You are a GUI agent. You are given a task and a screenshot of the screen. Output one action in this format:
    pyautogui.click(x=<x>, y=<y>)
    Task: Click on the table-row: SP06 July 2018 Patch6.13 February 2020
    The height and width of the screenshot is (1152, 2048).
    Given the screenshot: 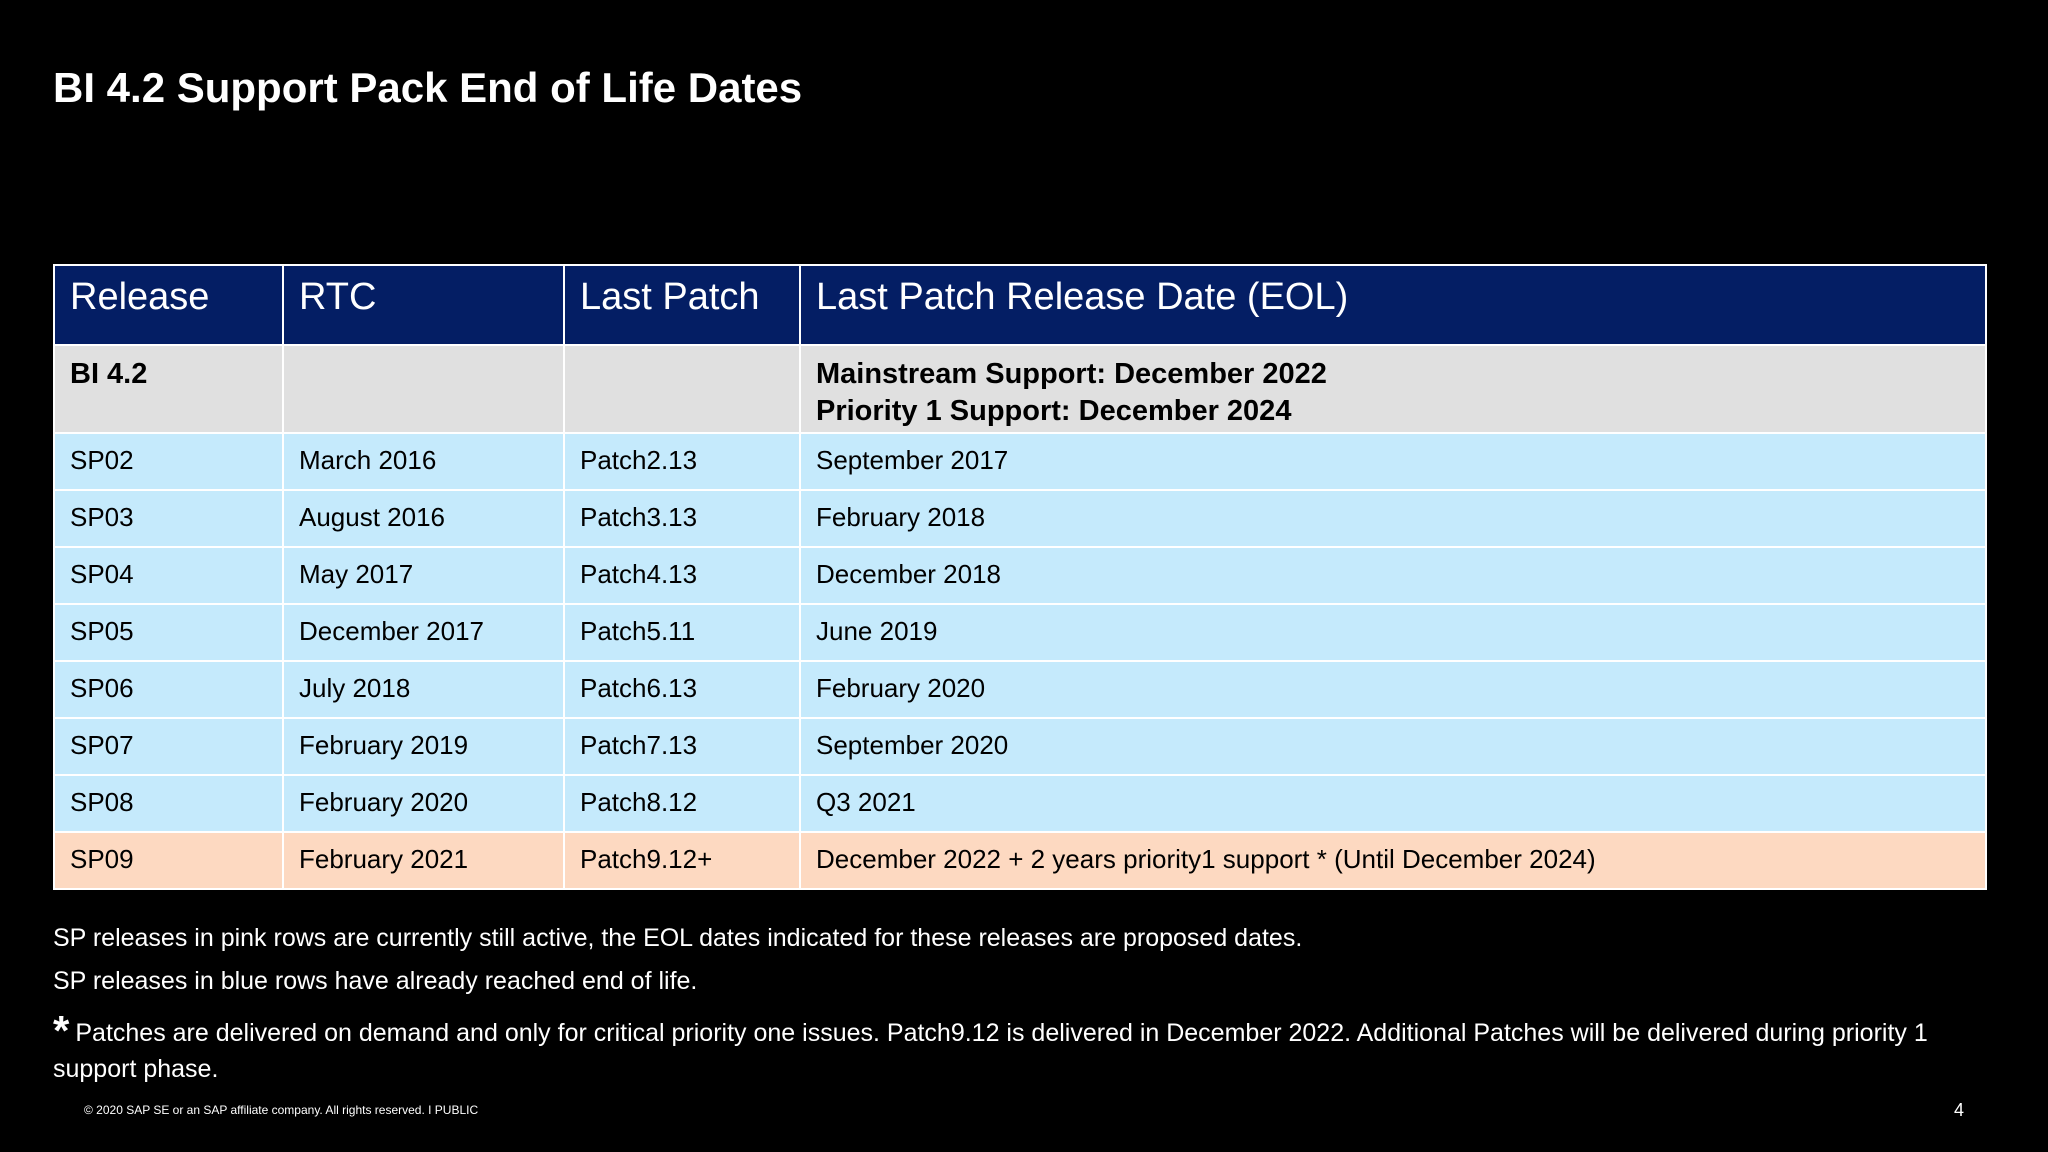 What is the action you would take?
    pyautogui.click(x=1020, y=689)
    